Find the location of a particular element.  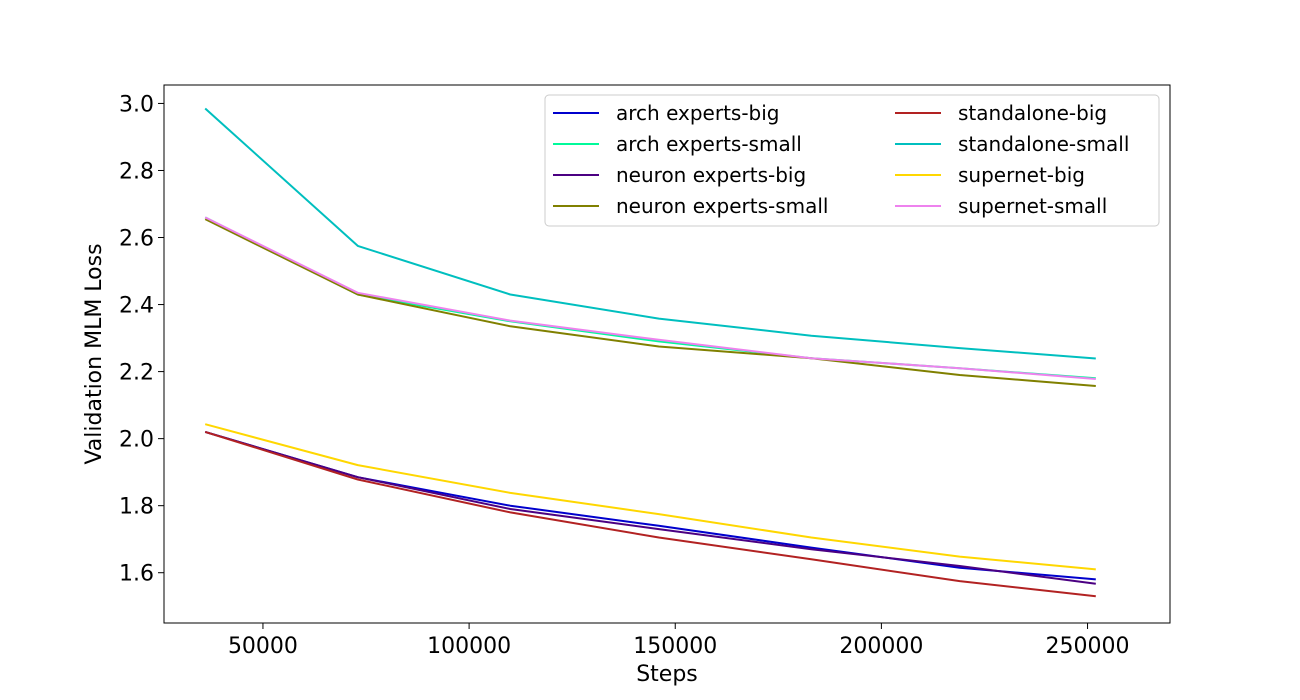

y-tick-label: 1.6 is located at coordinates (136, 574).